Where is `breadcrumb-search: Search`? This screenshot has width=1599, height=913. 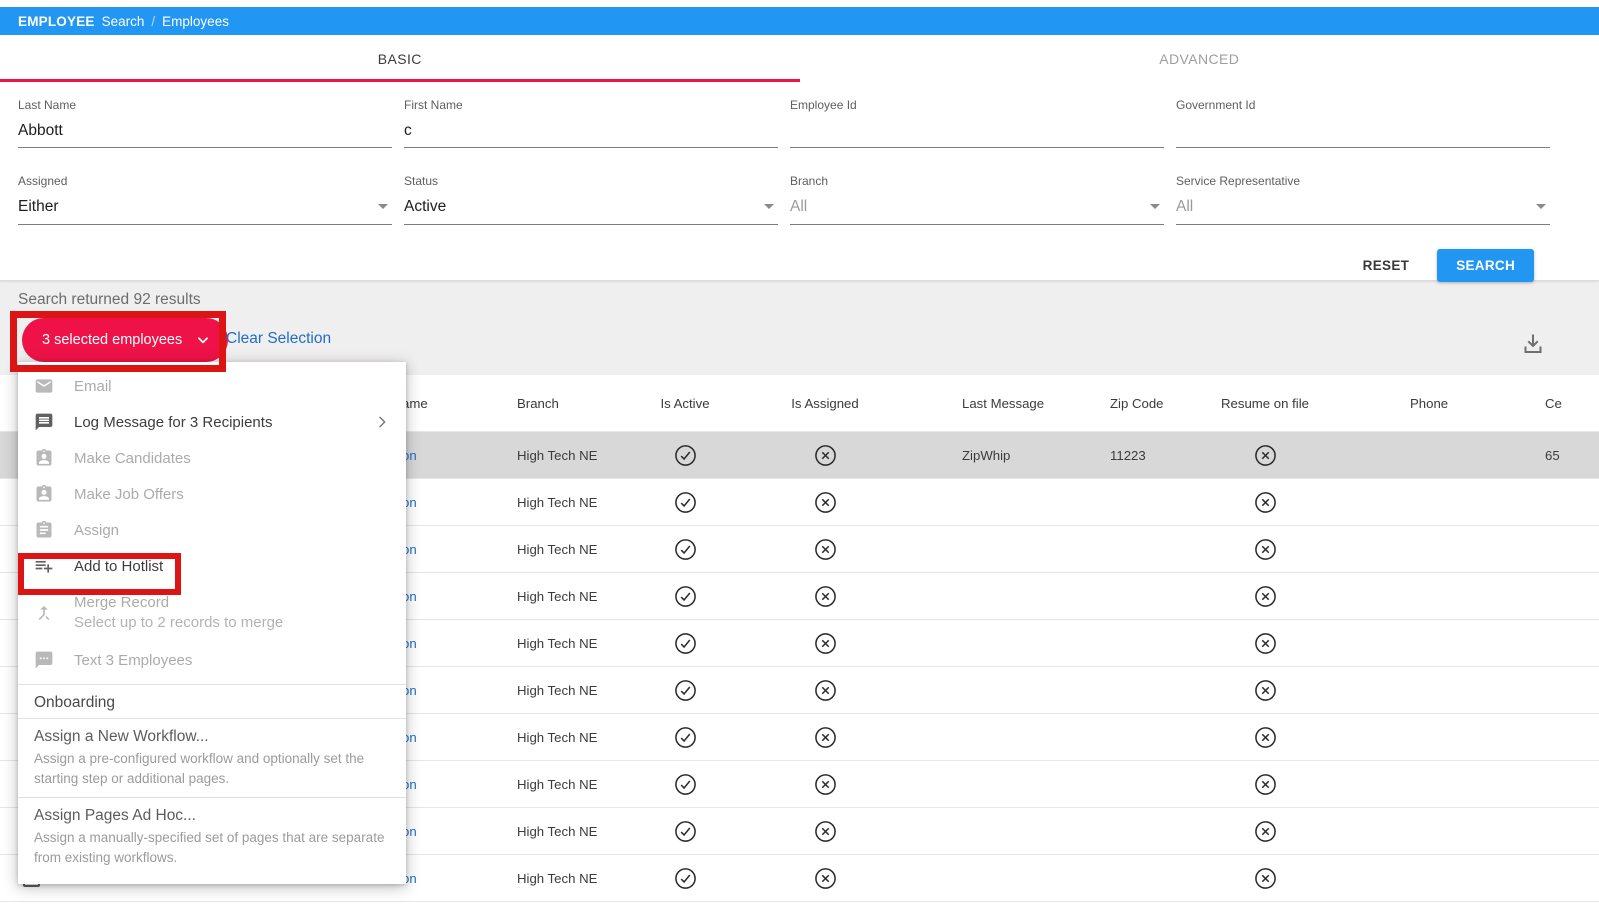
breadcrumb-search: Search is located at coordinates (123, 21).